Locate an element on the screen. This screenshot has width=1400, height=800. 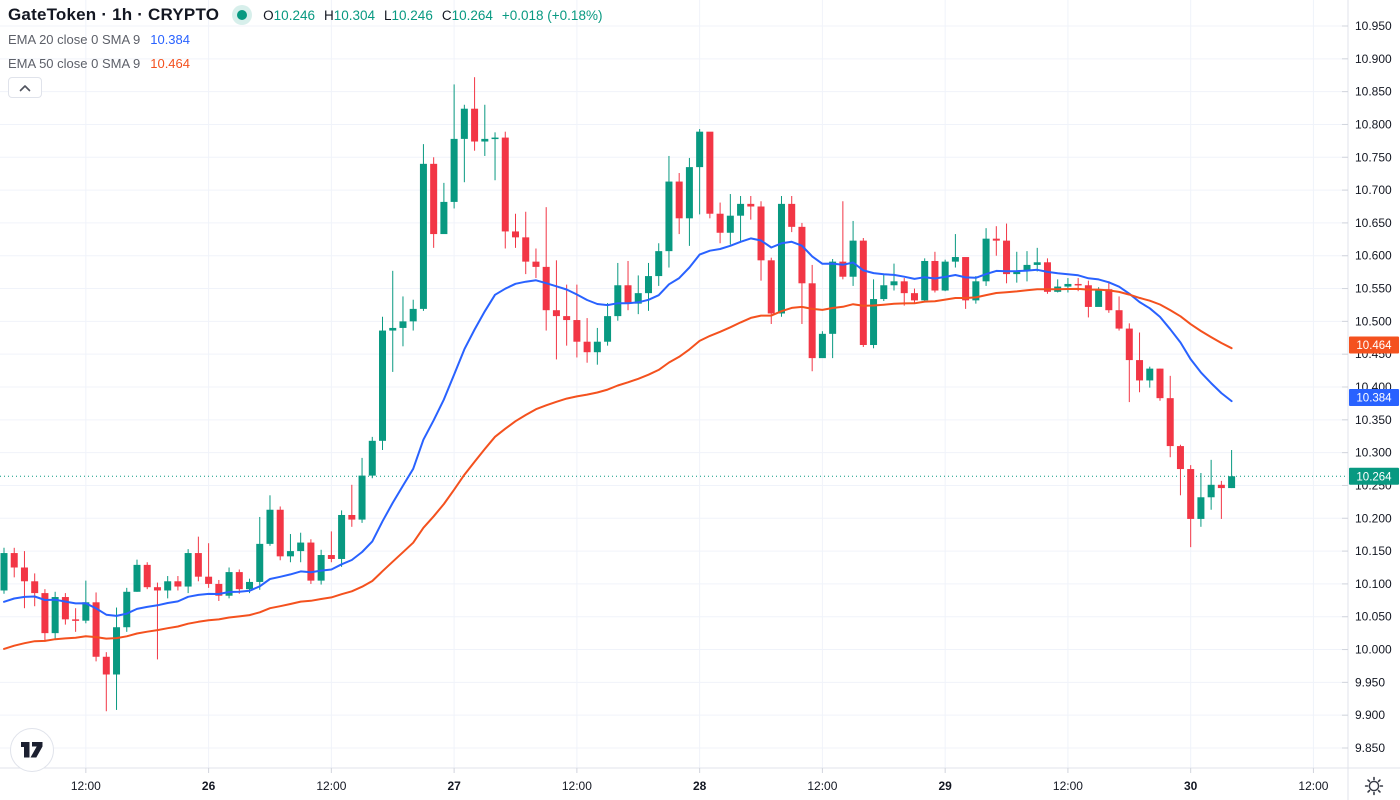
price-axis-label: 10.950 is located at coordinates (1373, 26).